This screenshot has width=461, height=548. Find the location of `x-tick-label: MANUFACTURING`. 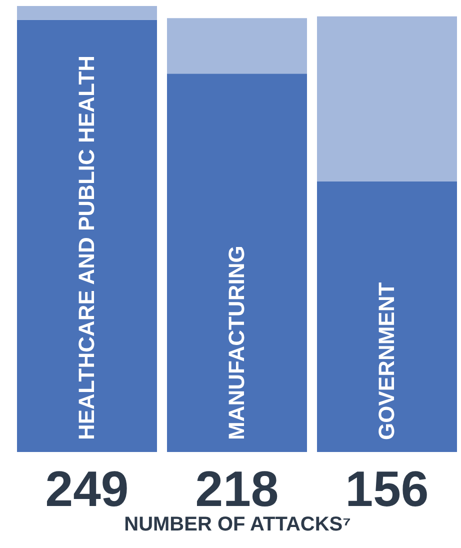

x-tick-label: MANUFACTURING is located at coordinates (236, 343).